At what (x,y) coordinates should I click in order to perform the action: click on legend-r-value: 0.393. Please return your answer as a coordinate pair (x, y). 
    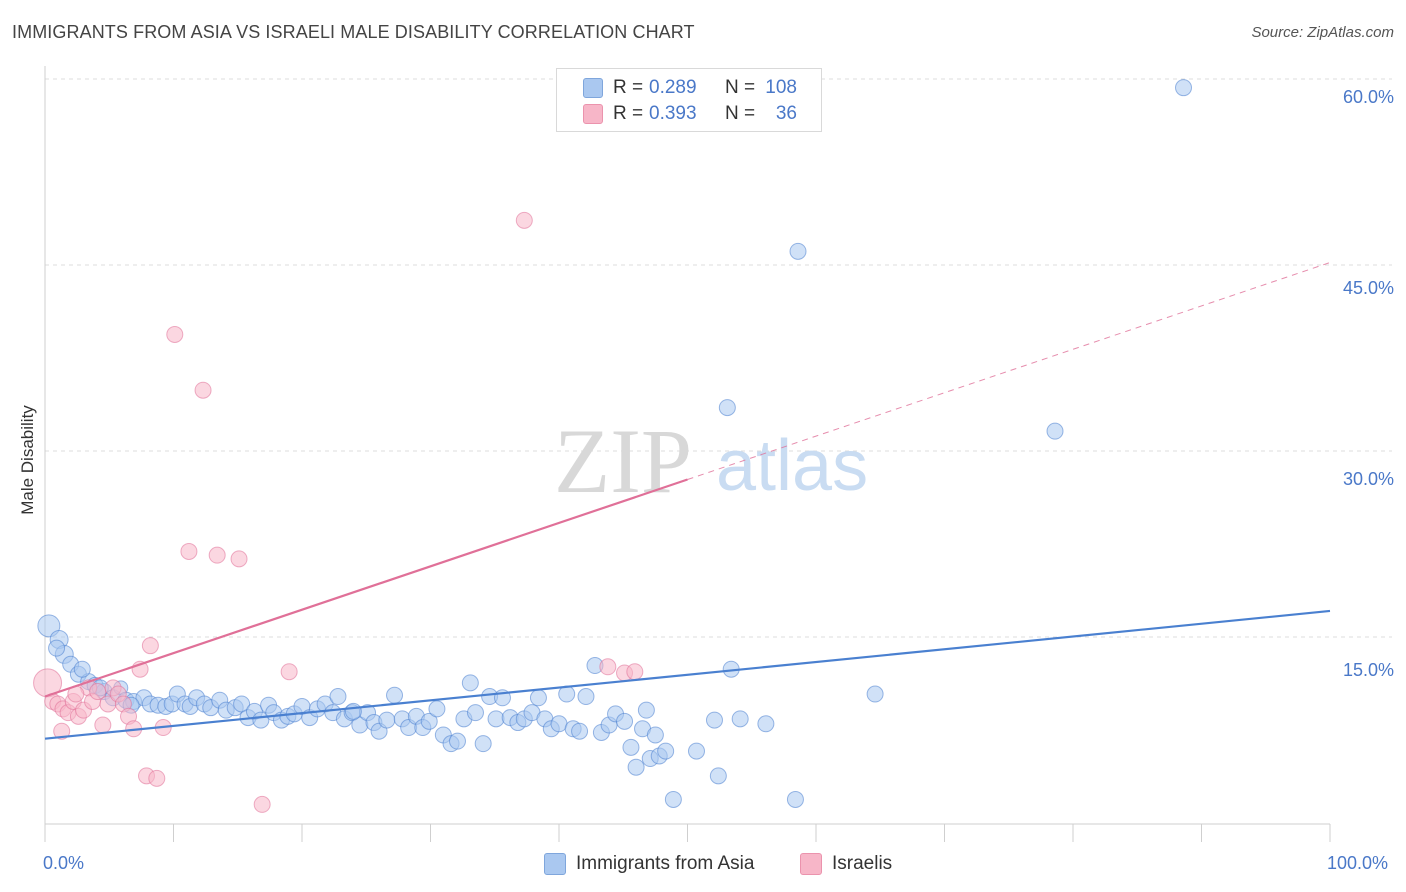
    Looking at the image, I should click on (673, 113).